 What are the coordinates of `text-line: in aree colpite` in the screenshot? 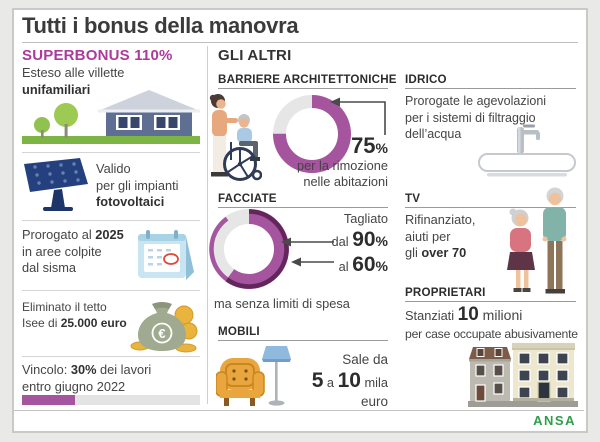 It's located at (62, 251).